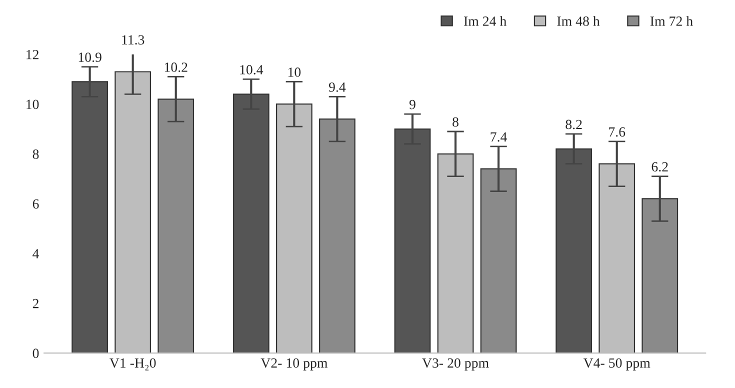 The height and width of the screenshot is (388, 735). What do you see at coordinates (35, 303) in the screenshot?
I see `y-tick-label: 2` at bounding box center [35, 303].